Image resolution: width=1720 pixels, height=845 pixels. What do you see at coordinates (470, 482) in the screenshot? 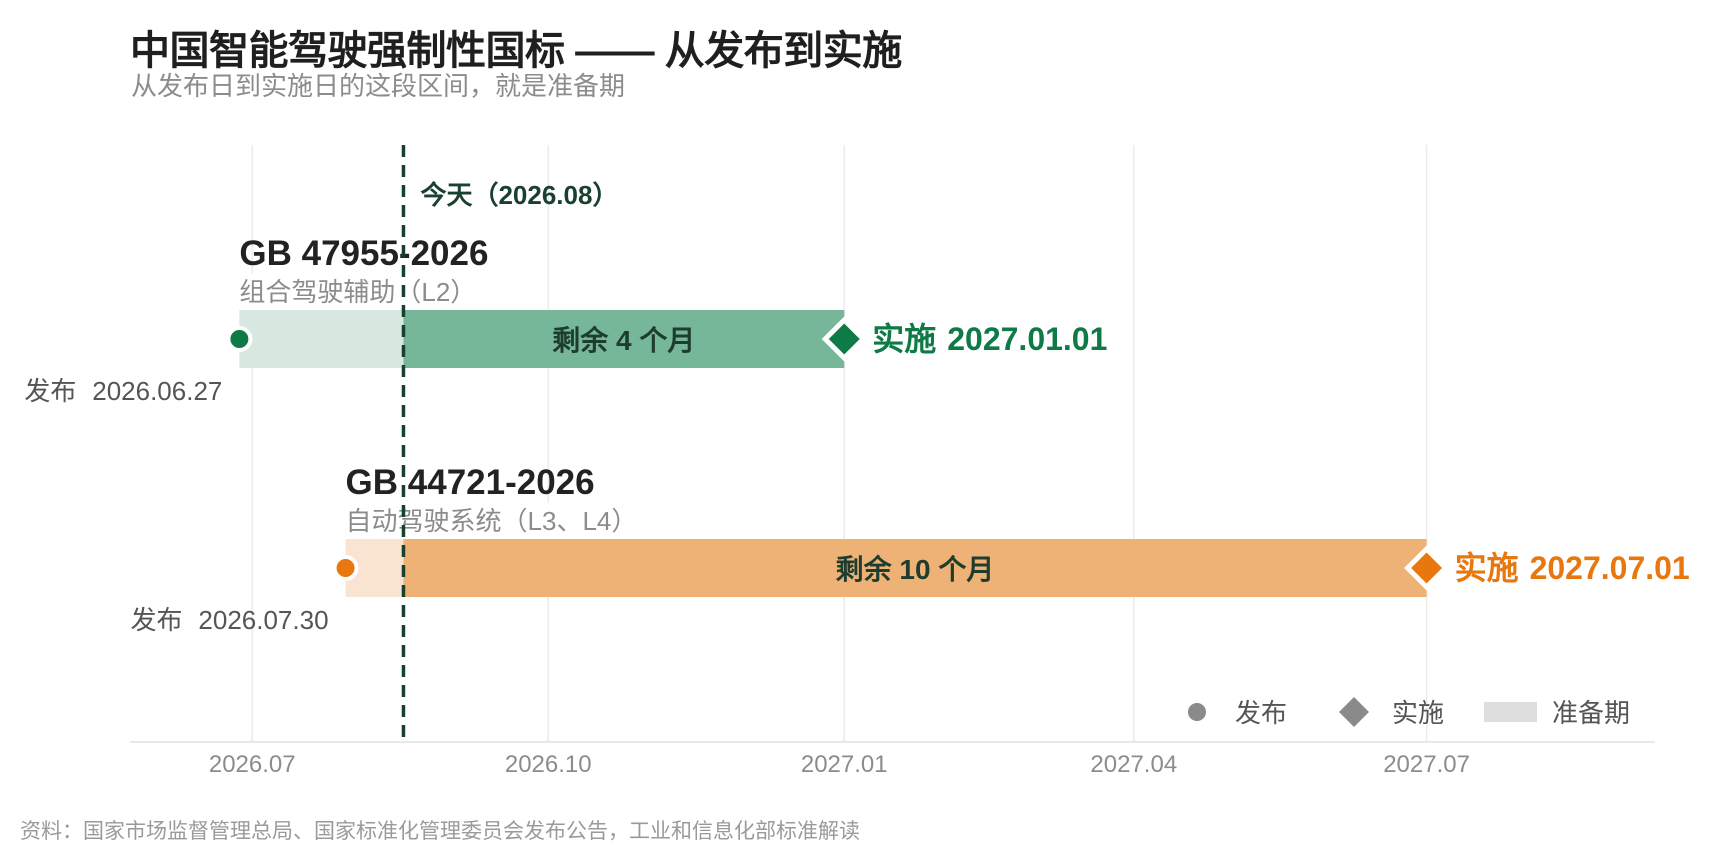
I see `standard-code: GB 44721-2026` at bounding box center [470, 482].